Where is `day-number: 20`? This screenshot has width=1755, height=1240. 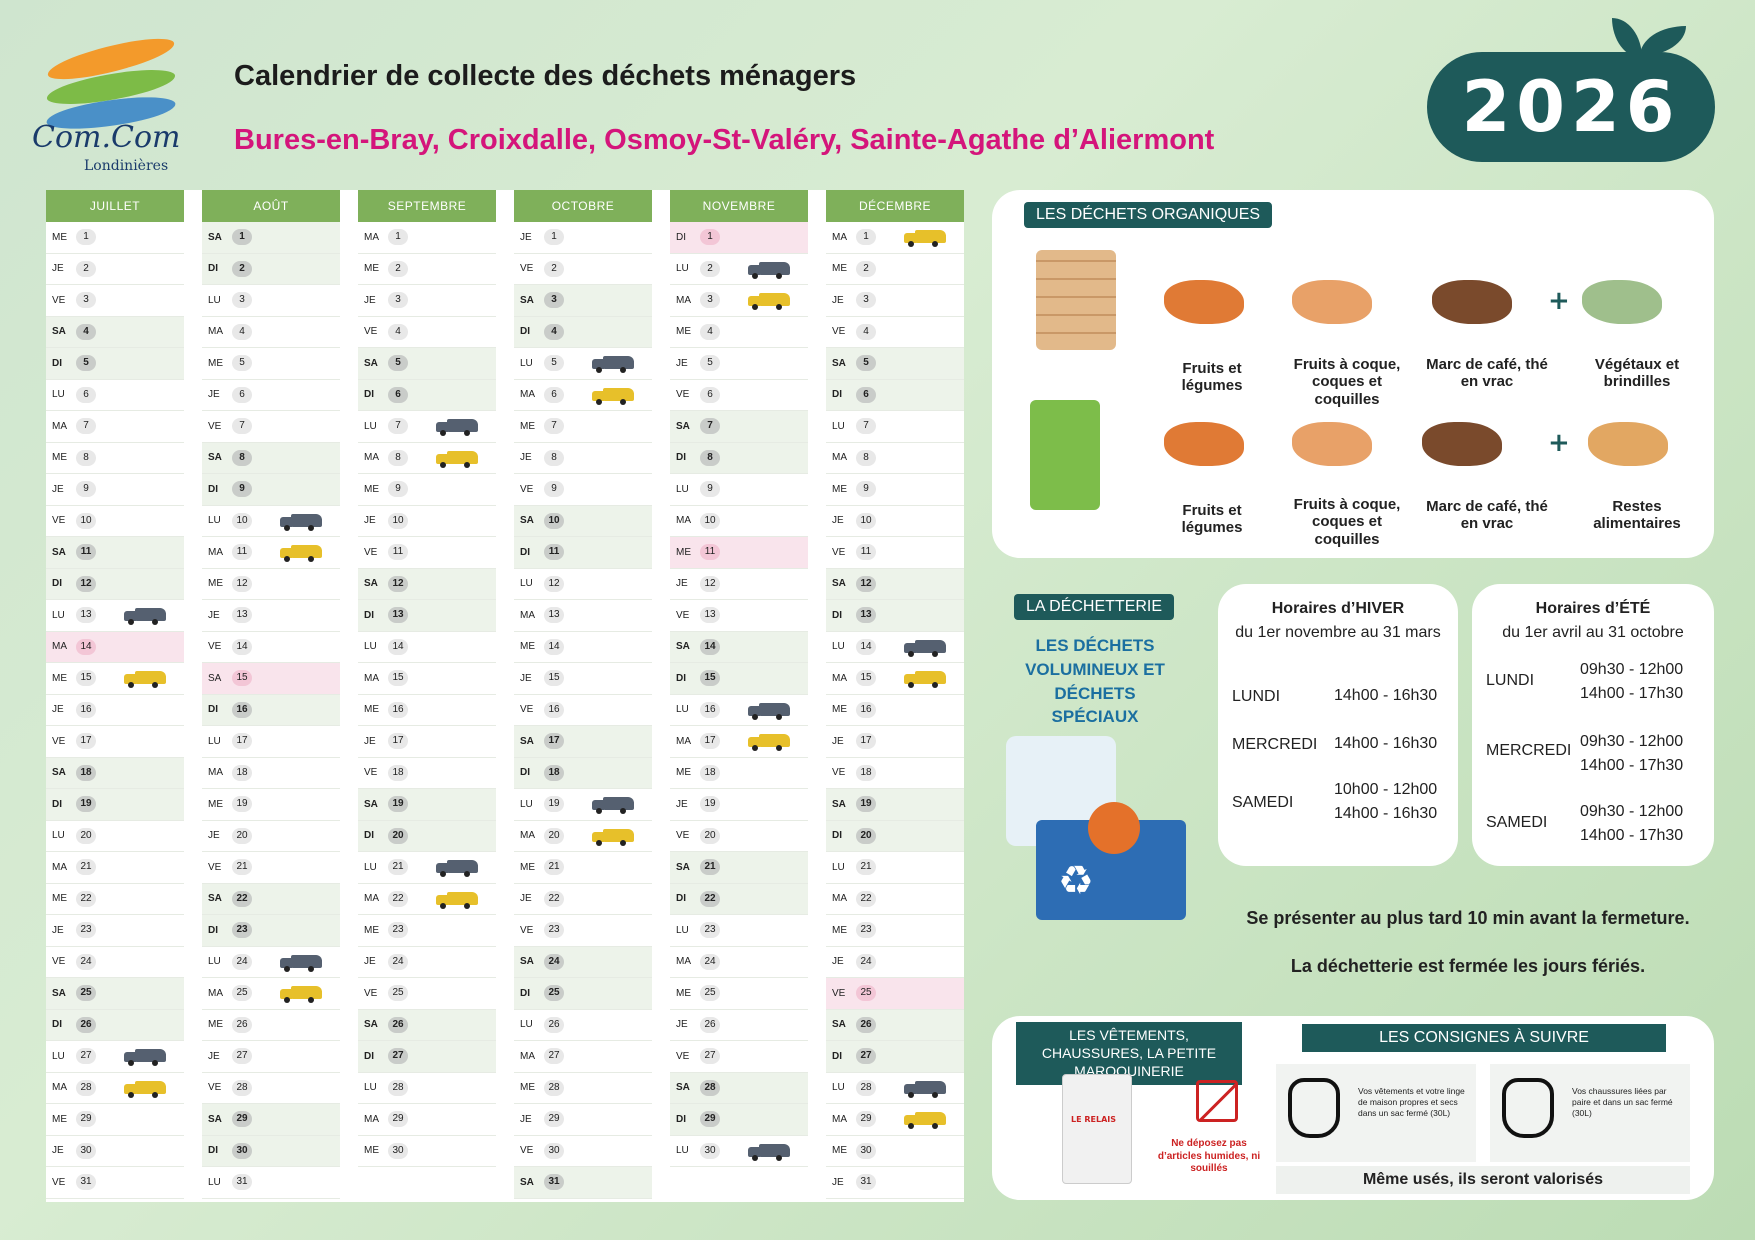 day-number: 20 is located at coordinates (86, 835).